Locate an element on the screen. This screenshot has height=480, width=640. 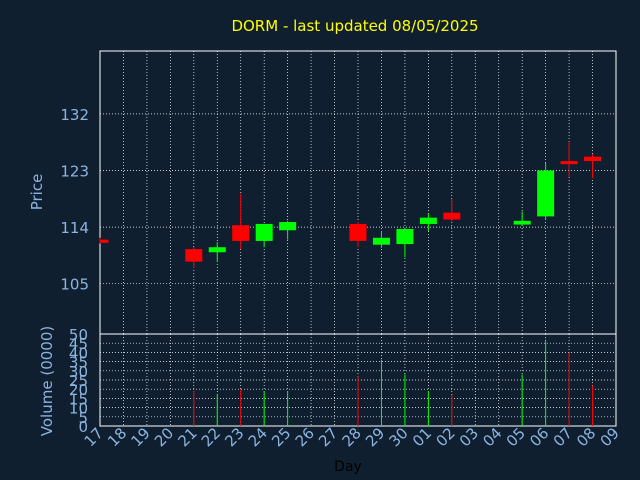
volume-tick-label: 50 is located at coordinates (78, 335).